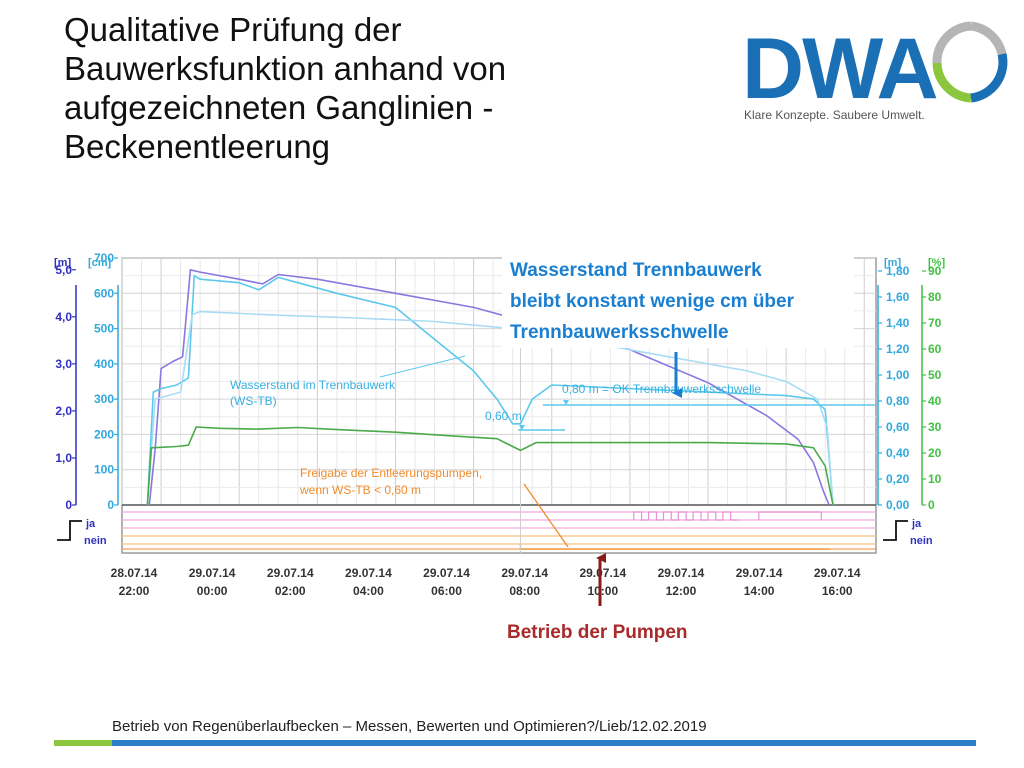  Describe the element at coordinates (916, 524) in the screenshot. I see `digital-legend-right-on: ja` at that location.